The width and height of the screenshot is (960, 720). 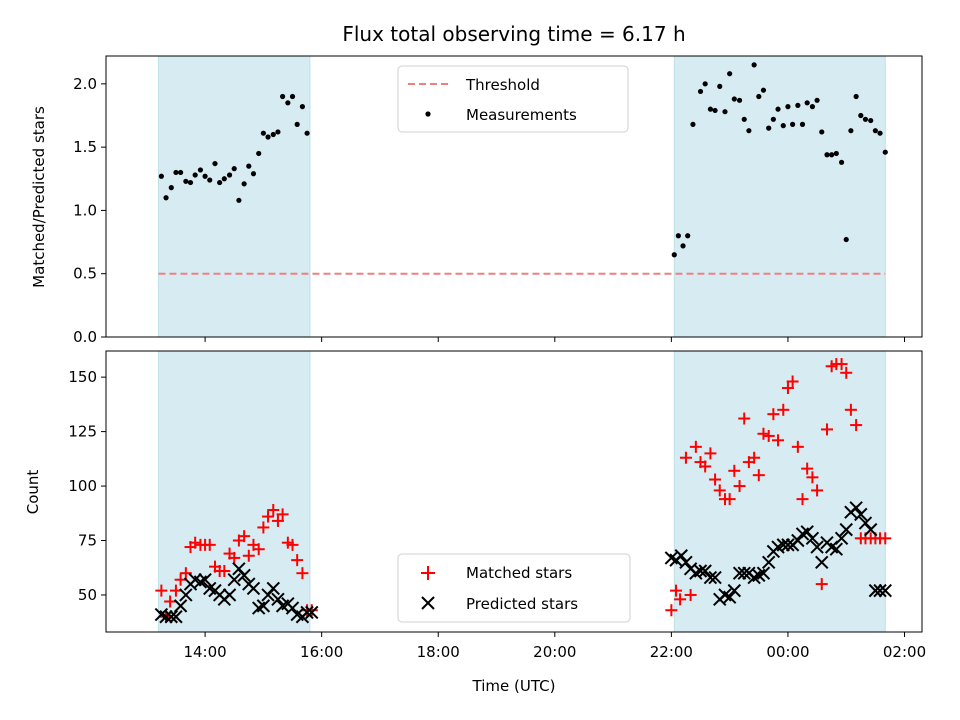 I want to click on count-ytick-label: 150, so click(x=82, y=377).